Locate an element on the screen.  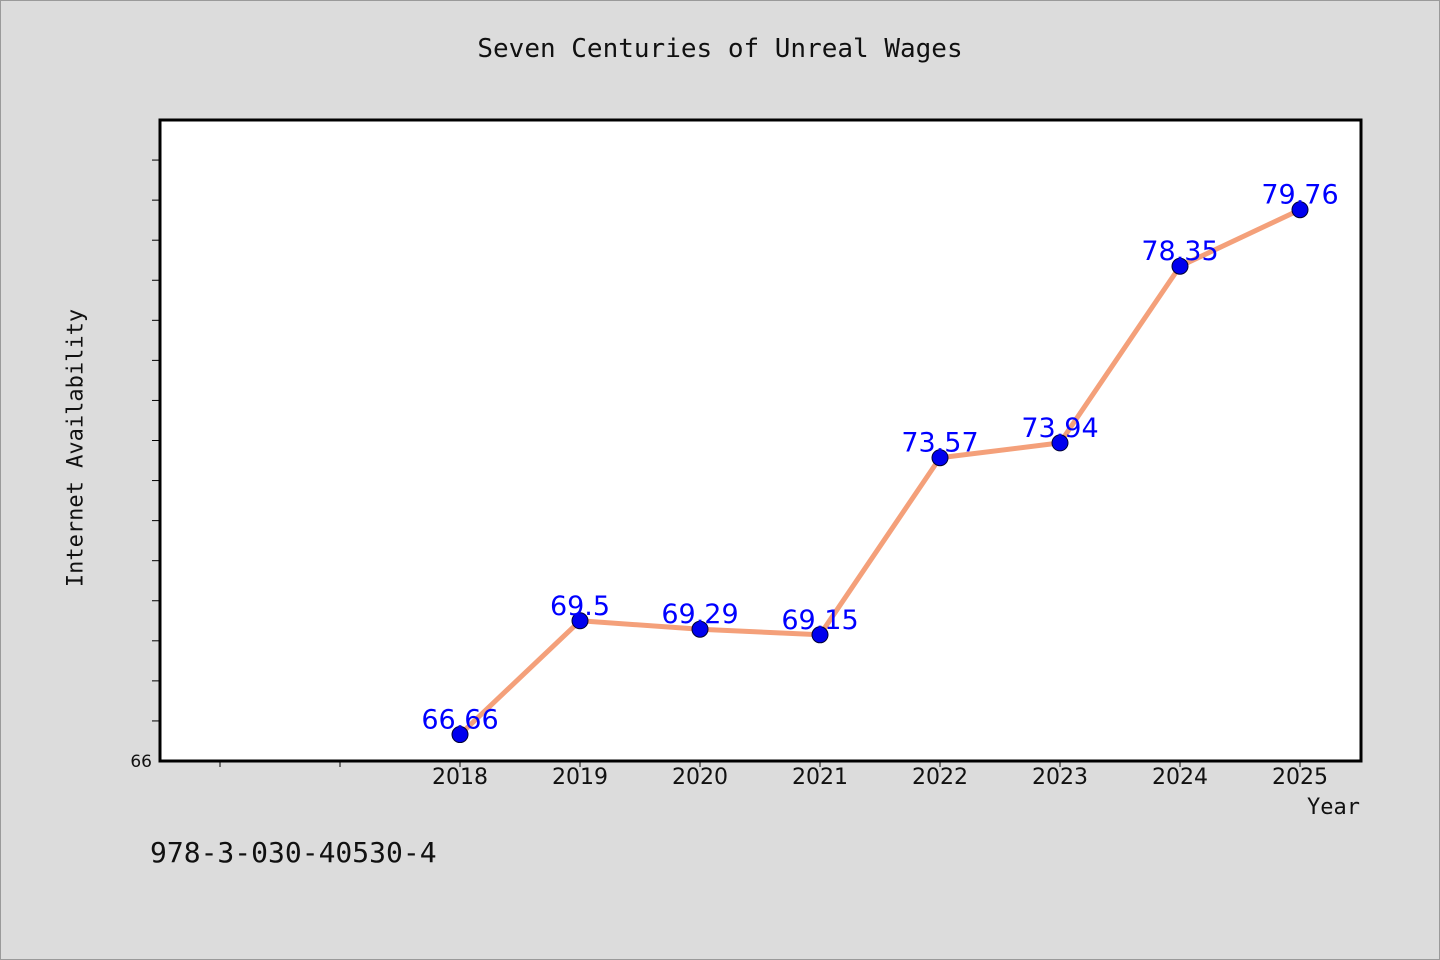
footer-isbn: 978-3-030-40530-4 is located at coordinates (293, 852).